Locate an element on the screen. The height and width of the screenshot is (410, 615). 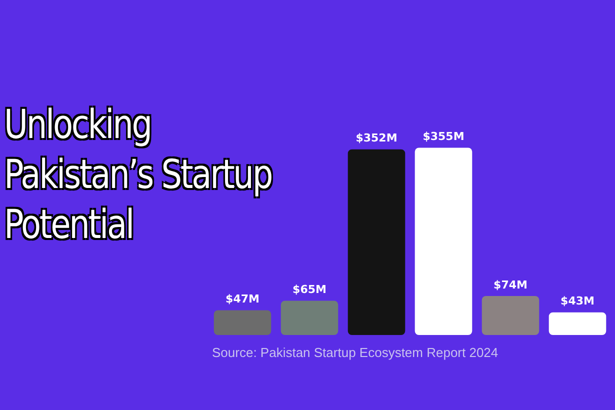
data-label: $65M is located at coordinates (309, 289).